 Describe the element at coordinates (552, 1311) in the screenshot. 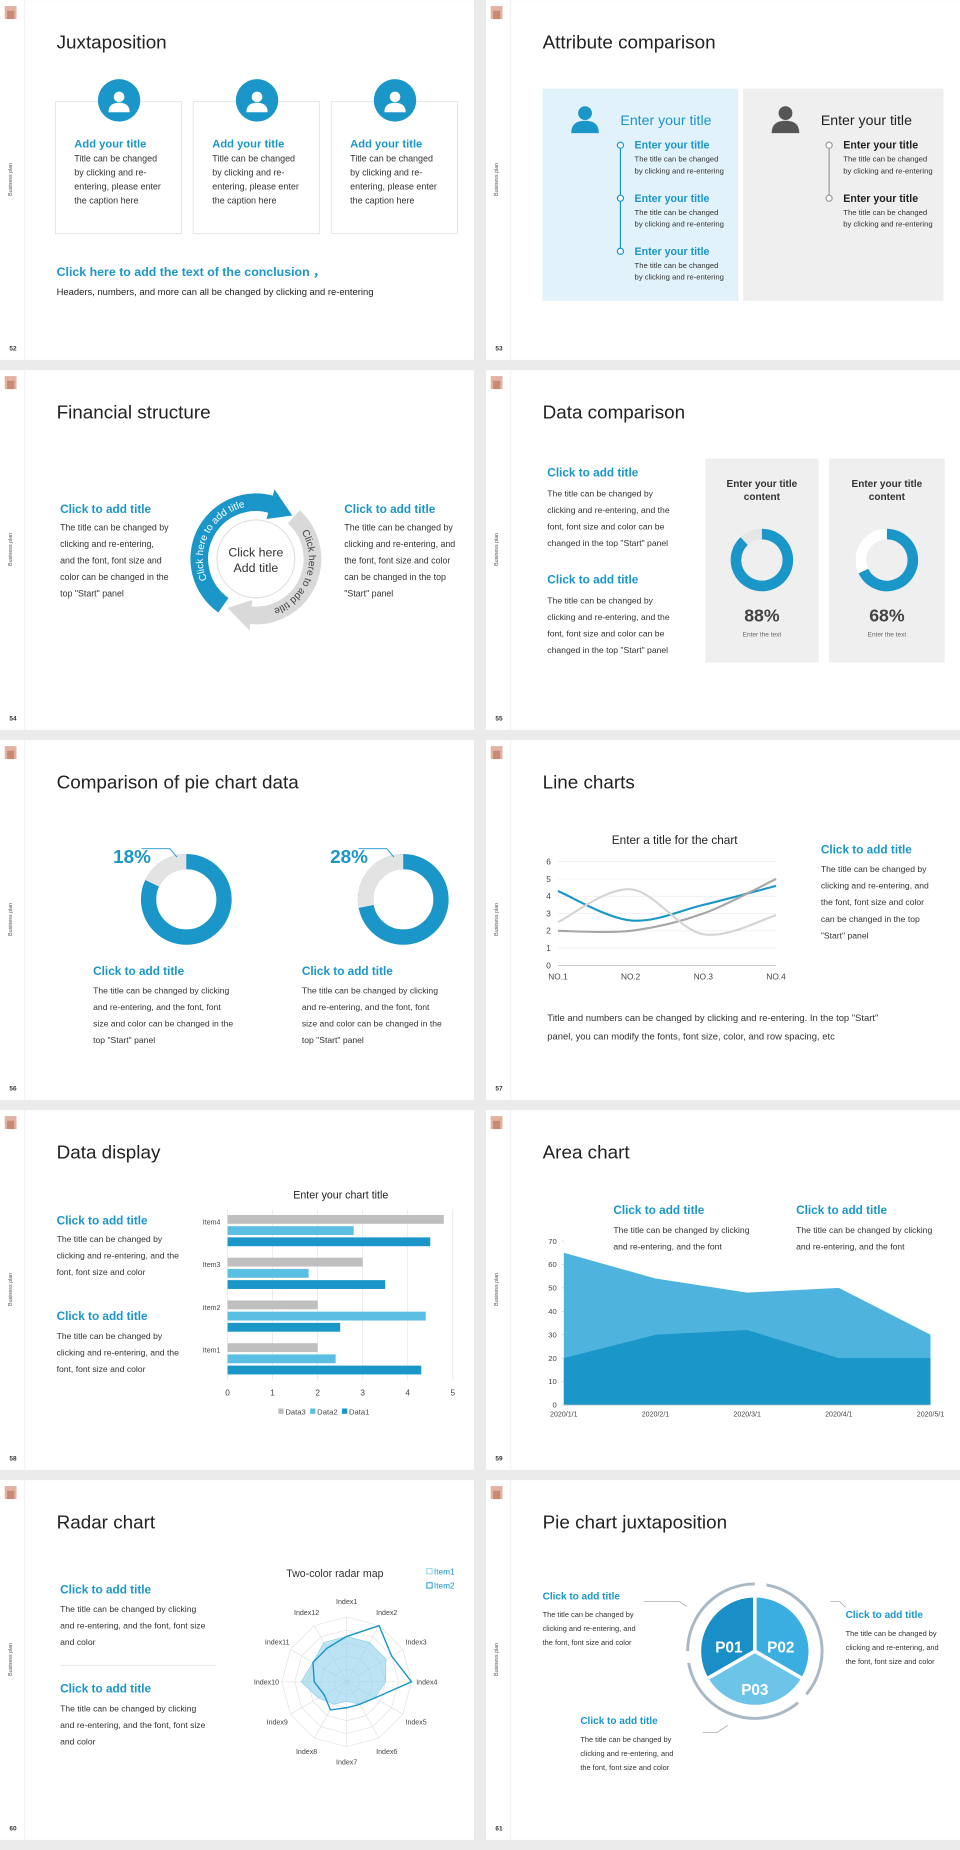

I see `y-tick-label: 40` at that location.